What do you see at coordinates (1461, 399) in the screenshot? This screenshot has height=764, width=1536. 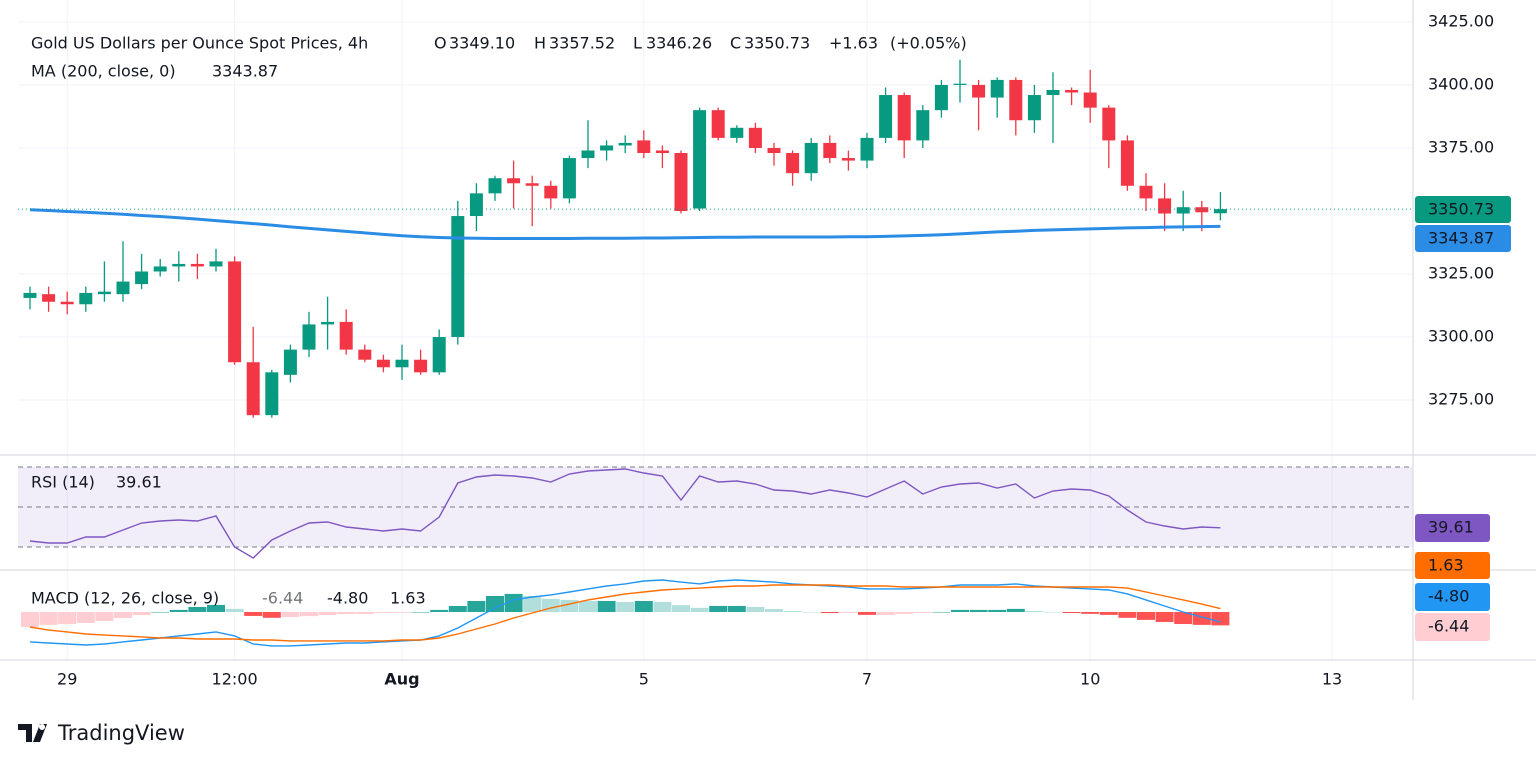 I see `y-tick-label: 3275.00` at bounding box center [1461, 399].